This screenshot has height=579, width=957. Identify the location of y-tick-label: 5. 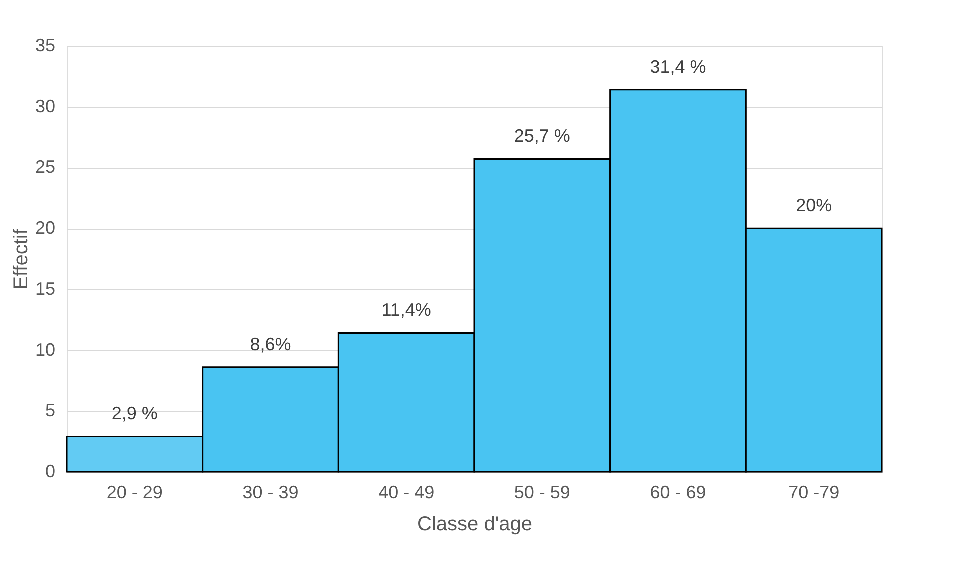
(50, 410).